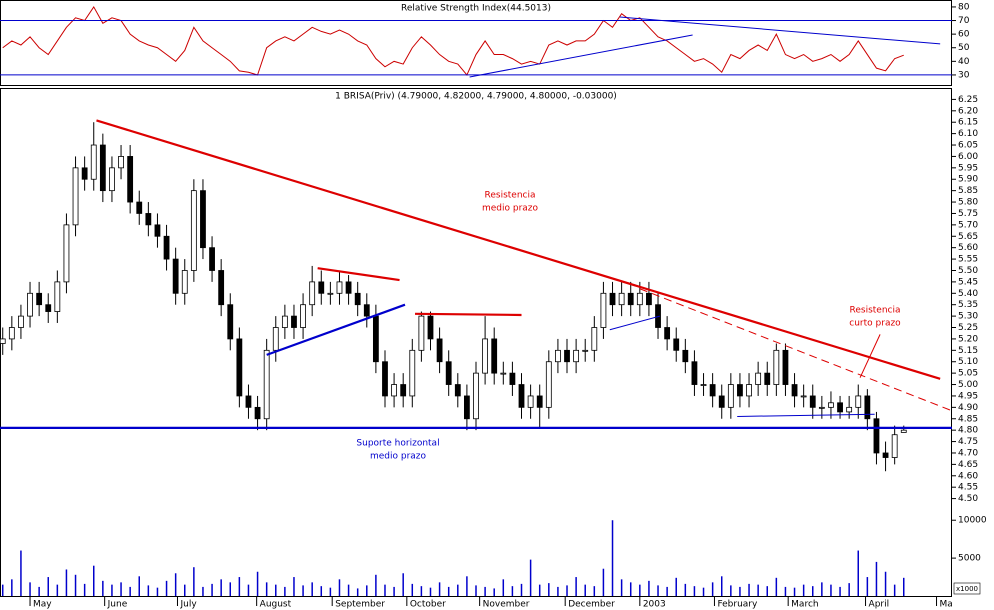 The image size is (994, 610). What do you see at coordinates (968, 134) in the screenshot?
I see `y-tick-label: 6.10` at bounding box center [968, 134].